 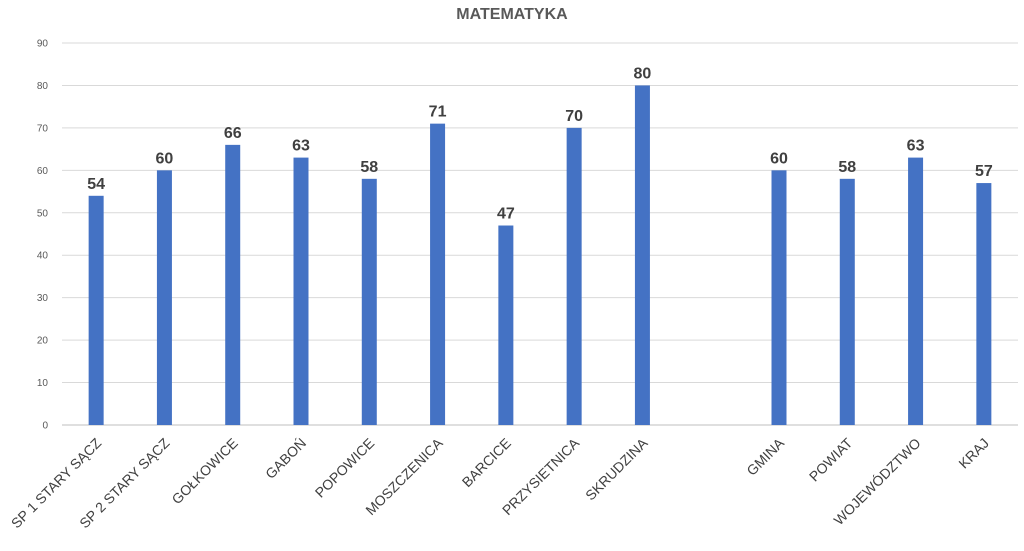 I want to click on x-tick-label: POWIAT, so click(x=831, y=459).